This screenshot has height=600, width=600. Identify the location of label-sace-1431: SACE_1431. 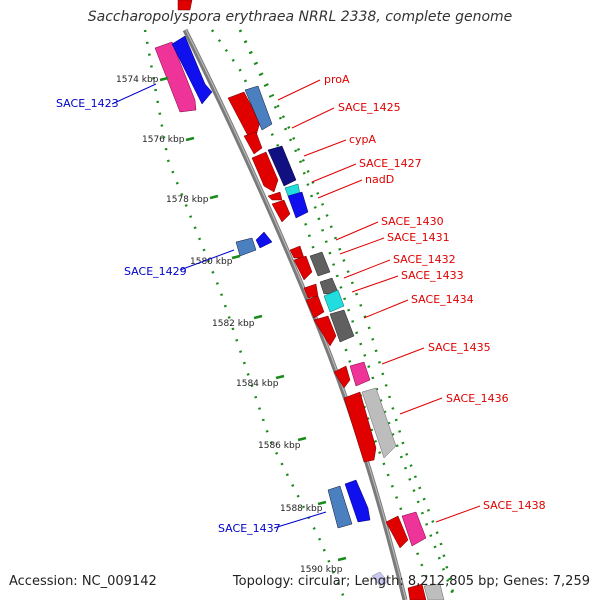
(418, 237).